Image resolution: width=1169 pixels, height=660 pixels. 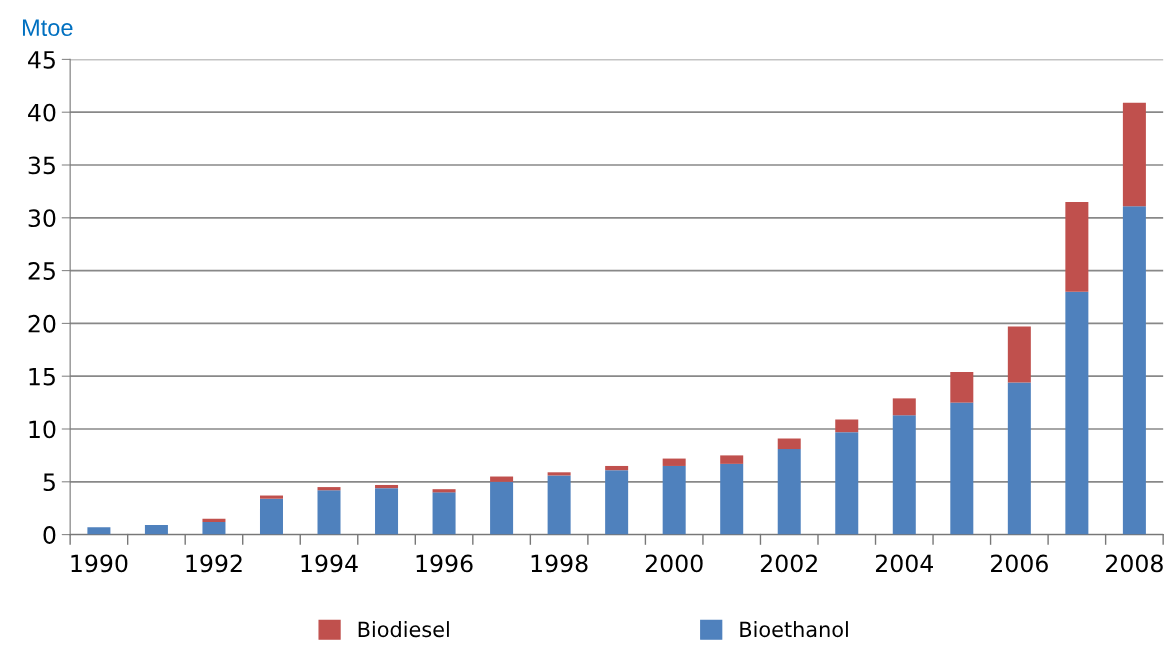 What do you see at coordinates (559, 563) in the screenshot?
I see `x-tick-label: 1998` at bounding box center [559, 563].